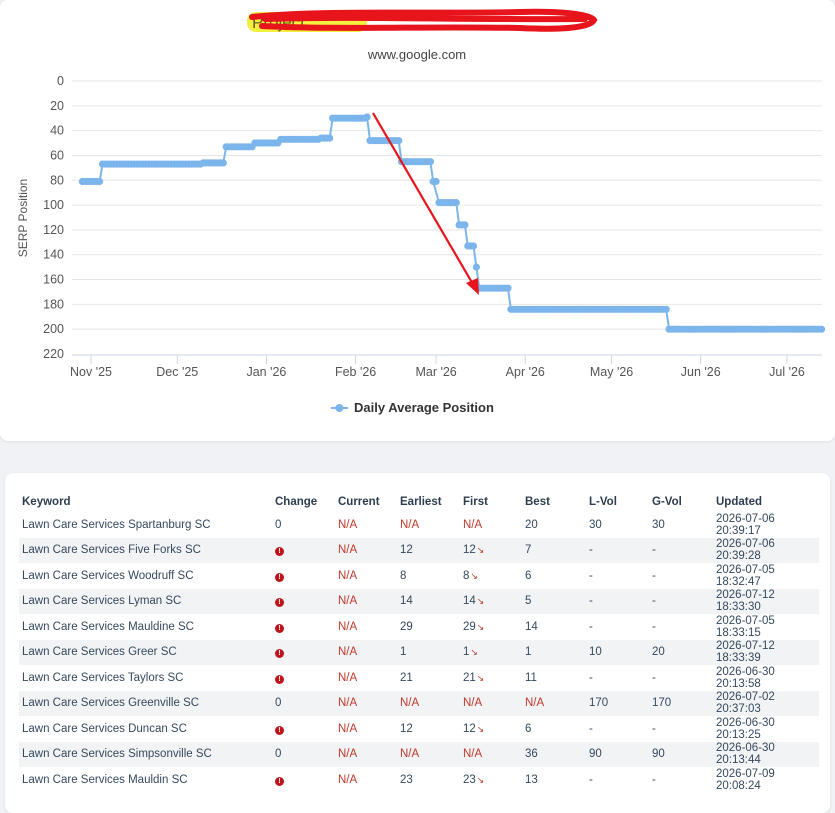  What do you see at coordinates (296, 502) in the screenshot?
I see `col-change: Change` at bounding box center [296, 502].